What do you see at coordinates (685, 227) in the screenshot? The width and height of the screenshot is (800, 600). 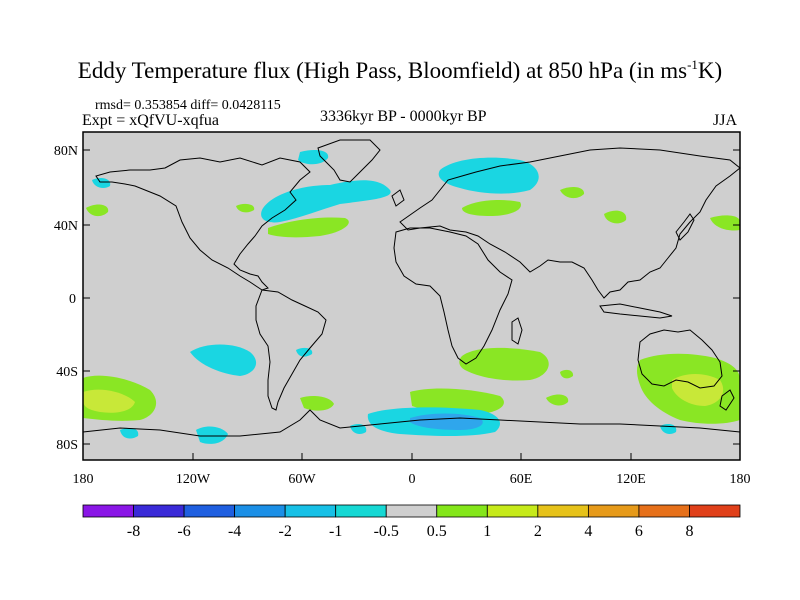 I see `coast-japan` at bounding box center [685, 227].